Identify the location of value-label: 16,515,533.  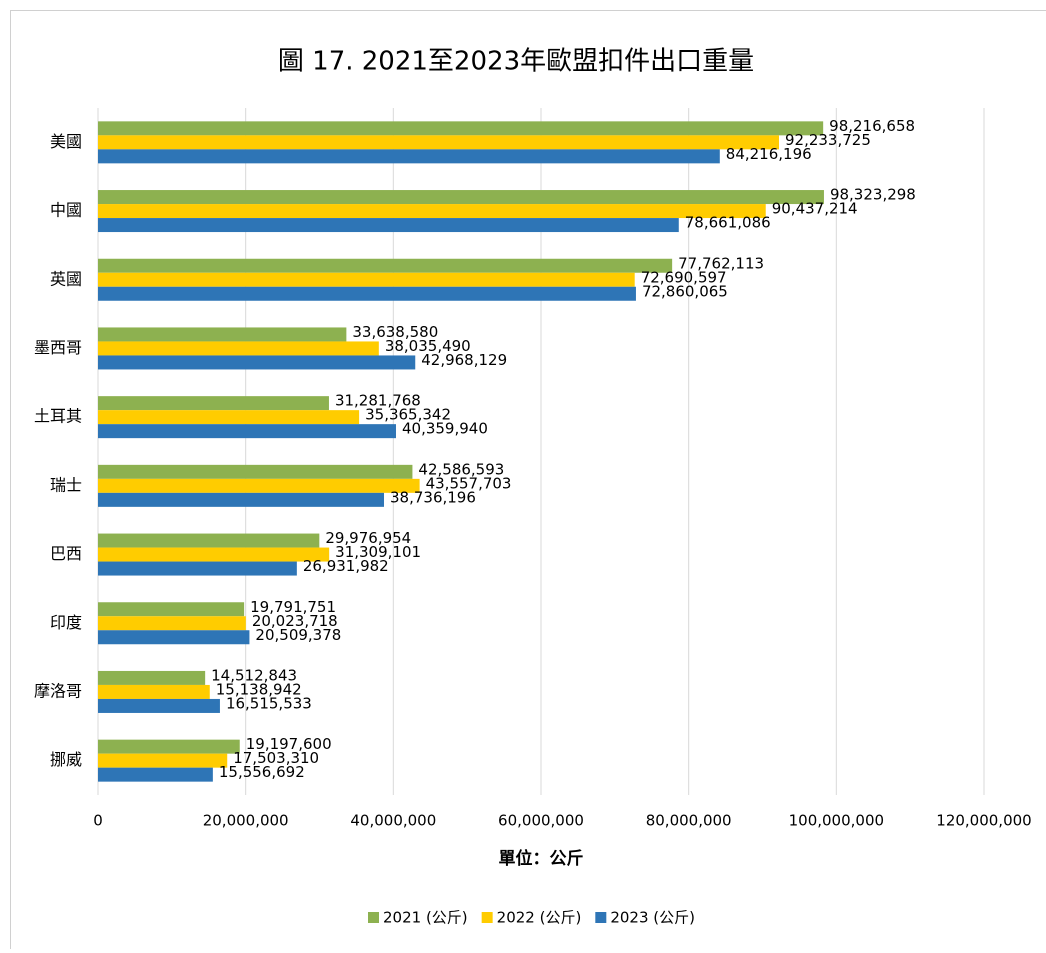
(269, 703).